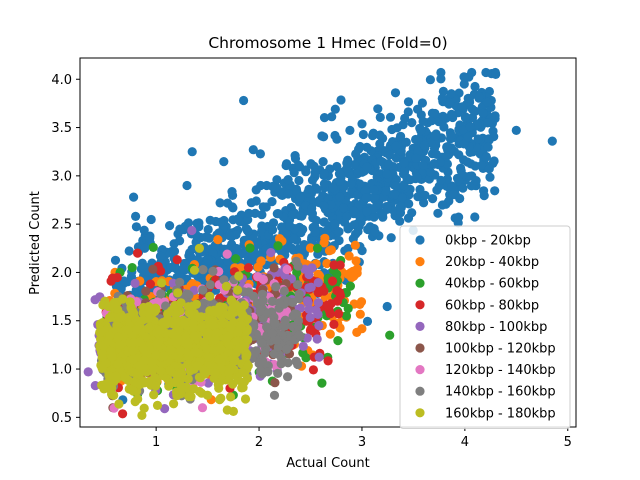 The image size is (640, 480). I want to click on chart-title: Chromosome 1 Hmec (Fold=0), so click(327, 43).